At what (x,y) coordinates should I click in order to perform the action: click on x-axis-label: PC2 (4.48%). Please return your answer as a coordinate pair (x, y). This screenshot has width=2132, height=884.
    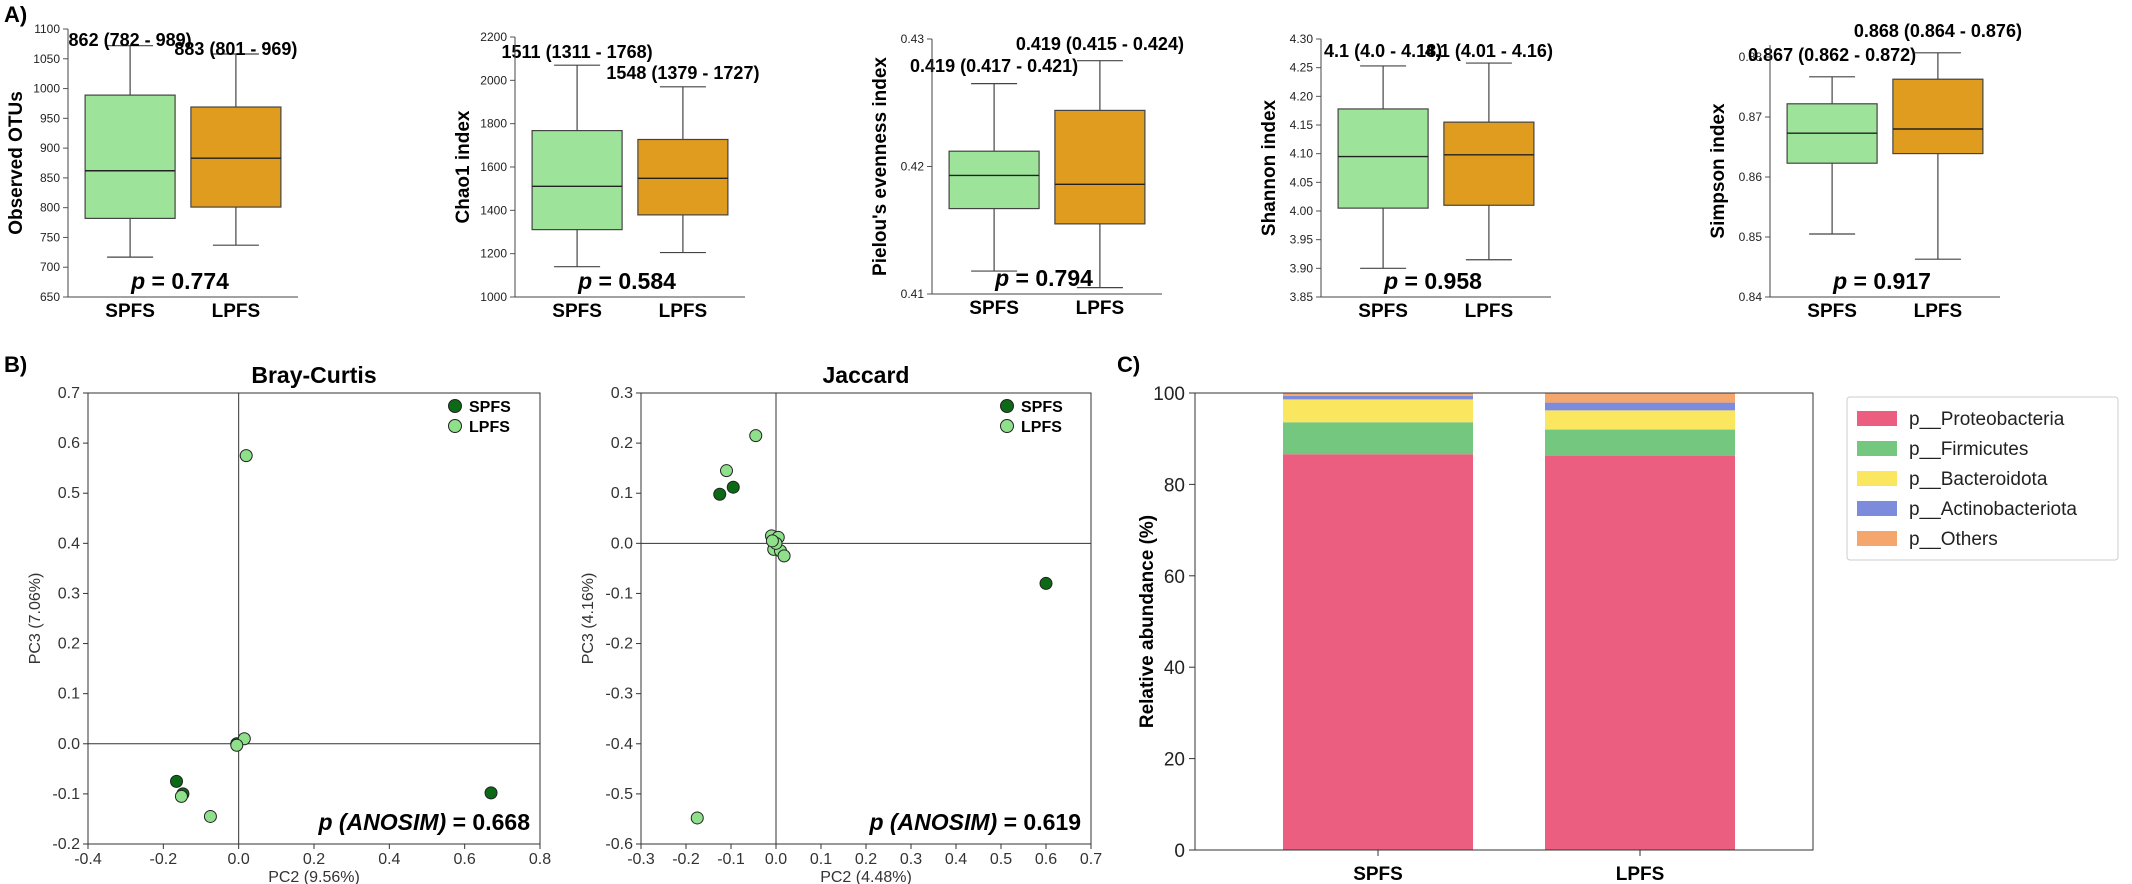
    Looking at the image, I should click on (866, 876).